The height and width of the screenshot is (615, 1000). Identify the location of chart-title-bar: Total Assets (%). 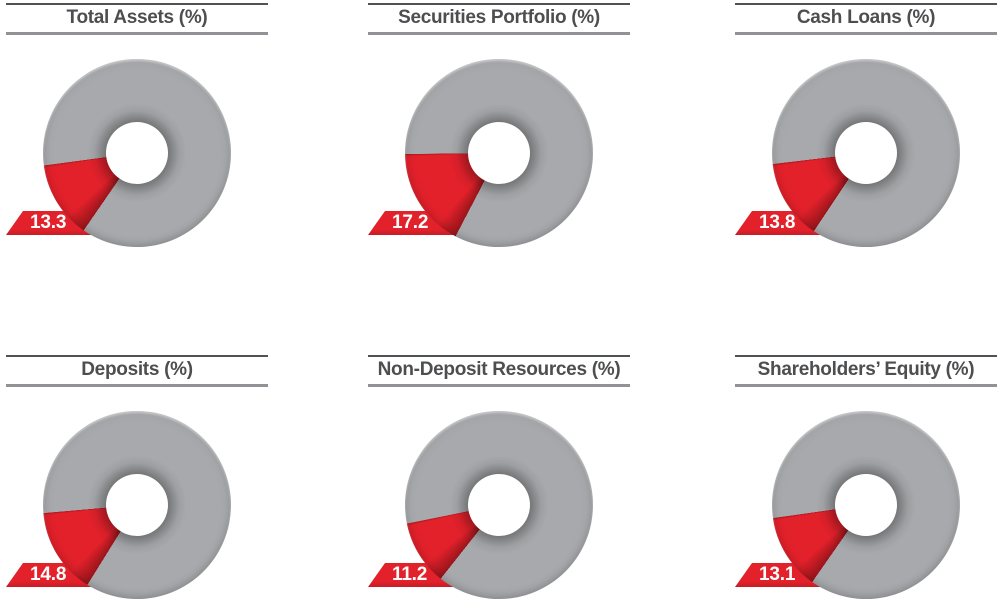
(137, 19).